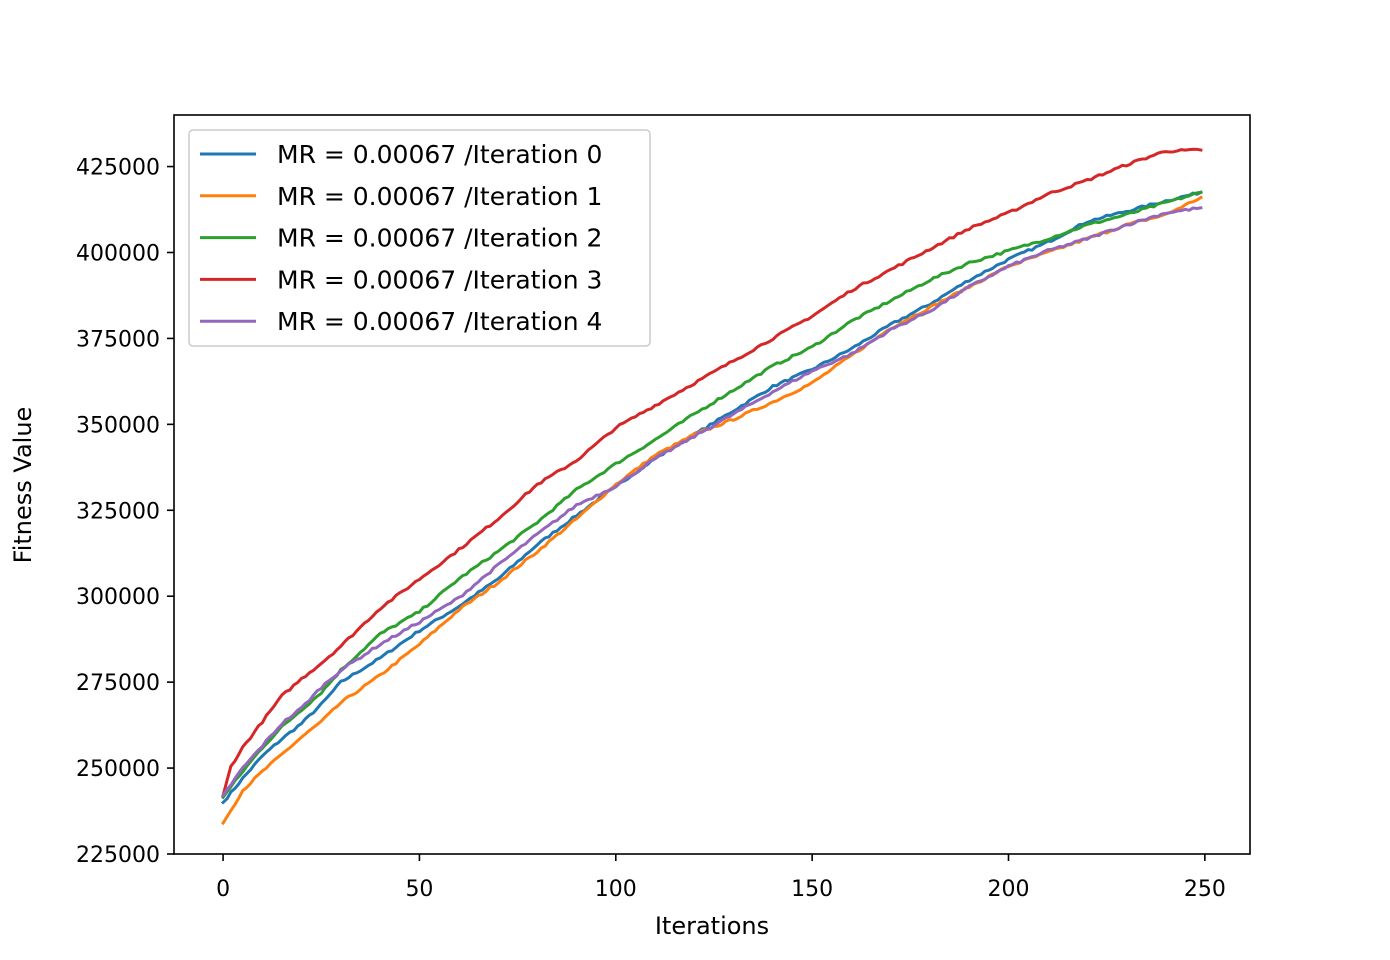  What do you see at coordinates (439, 238) in the screenshot?
I see `legend-label-2: MR = 0.00067 /Iteration 2` at bounding box center [439, 238].